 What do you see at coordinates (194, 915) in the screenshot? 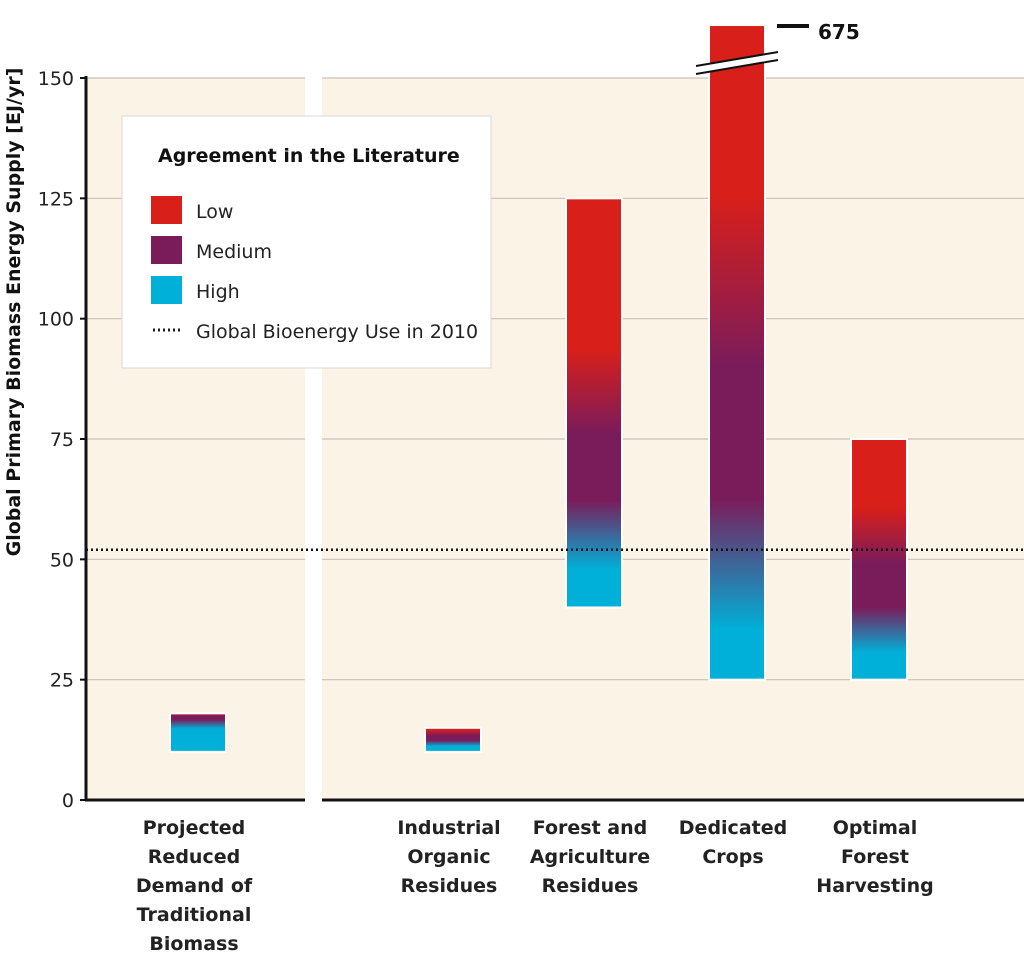
I see `category-label: Traditional` at bounding box center [194, 915].